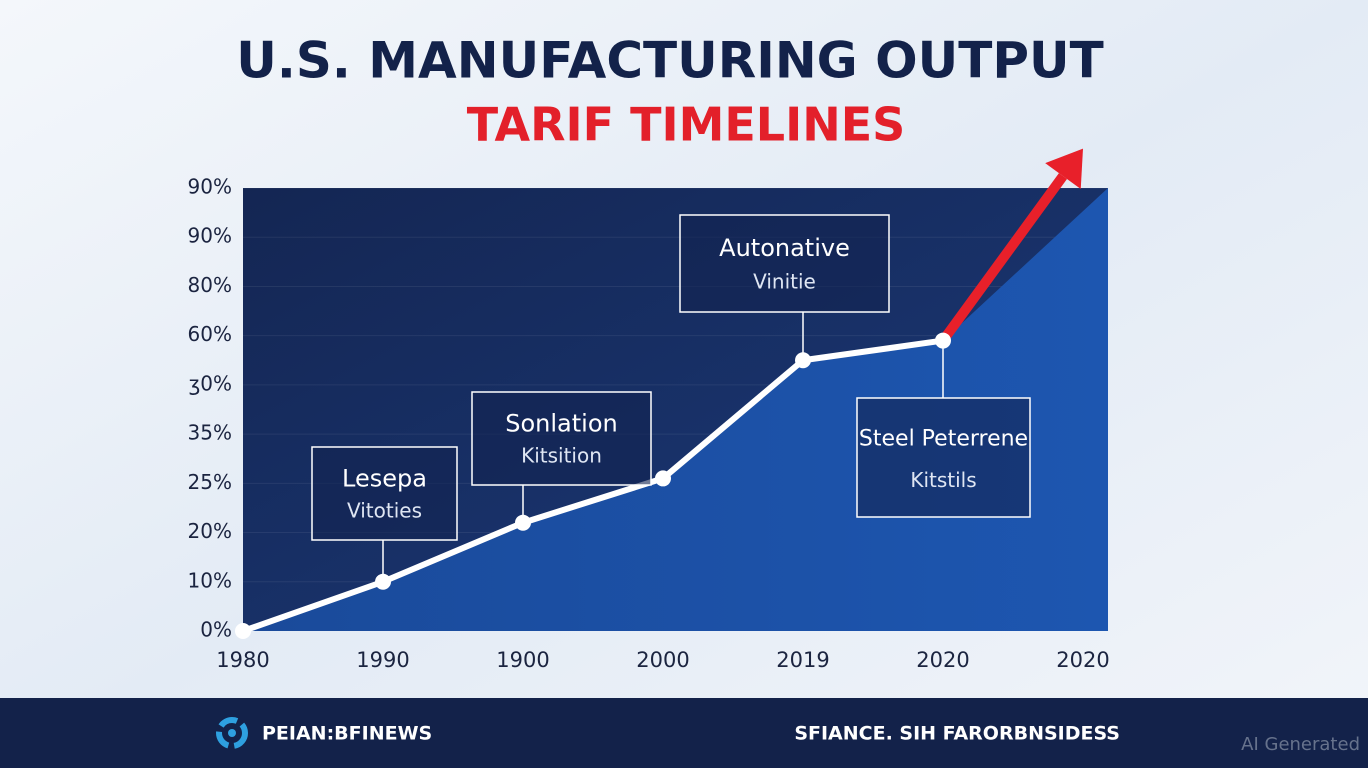 Image resolution: width=1368 pixels, height=768 pixels. I want to click on y-tick-label: 25%, so click(210, 482).